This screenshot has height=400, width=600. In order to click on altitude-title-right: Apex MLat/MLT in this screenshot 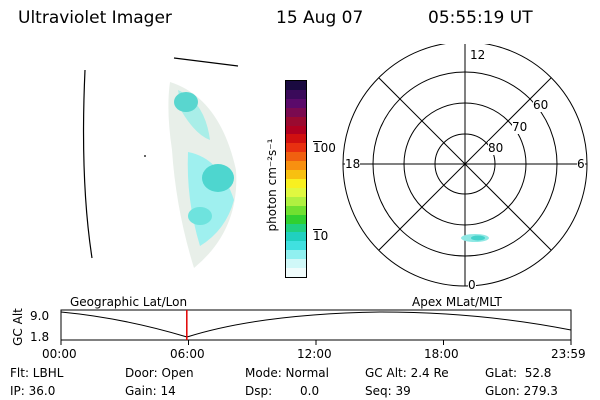, I will do `click(457, 302)`.